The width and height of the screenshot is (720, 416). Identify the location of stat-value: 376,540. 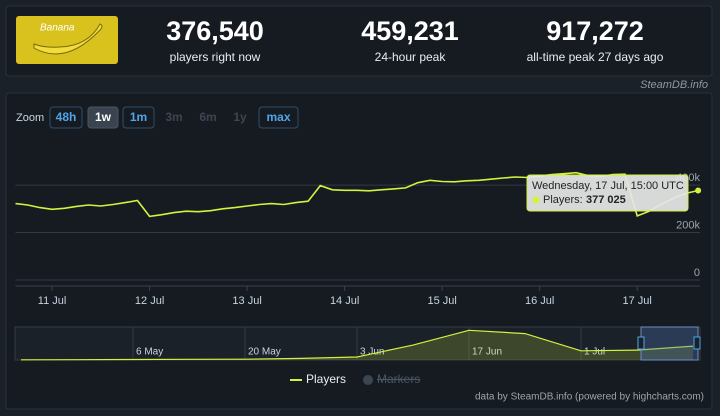
(215, 31).